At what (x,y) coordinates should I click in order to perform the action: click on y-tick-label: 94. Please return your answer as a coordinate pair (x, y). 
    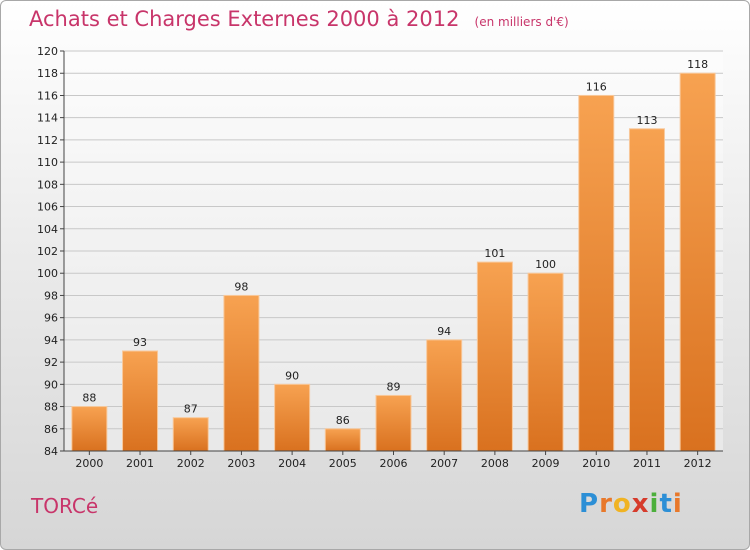
    Looking at the image, I should click on (51, 340).